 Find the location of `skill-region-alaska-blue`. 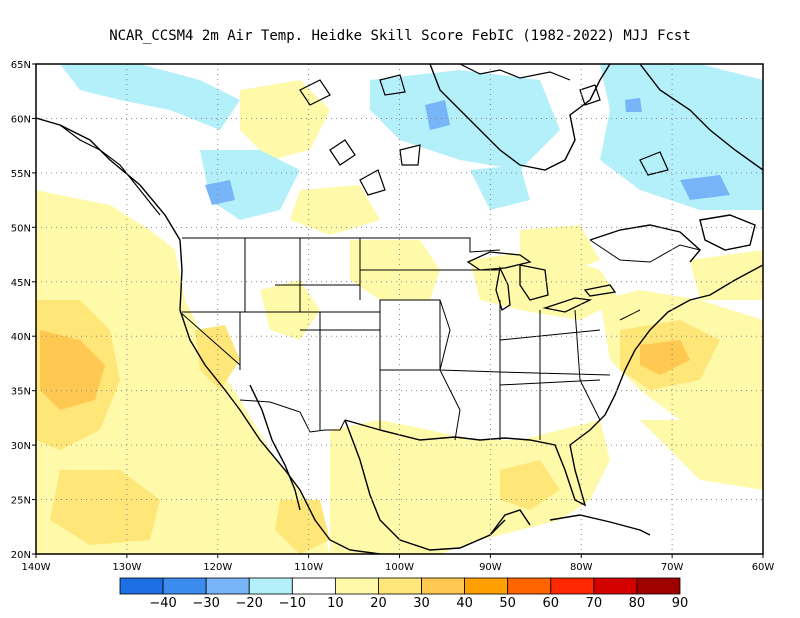

skill-region-alaska-blue is located at coordinates (150, 97).